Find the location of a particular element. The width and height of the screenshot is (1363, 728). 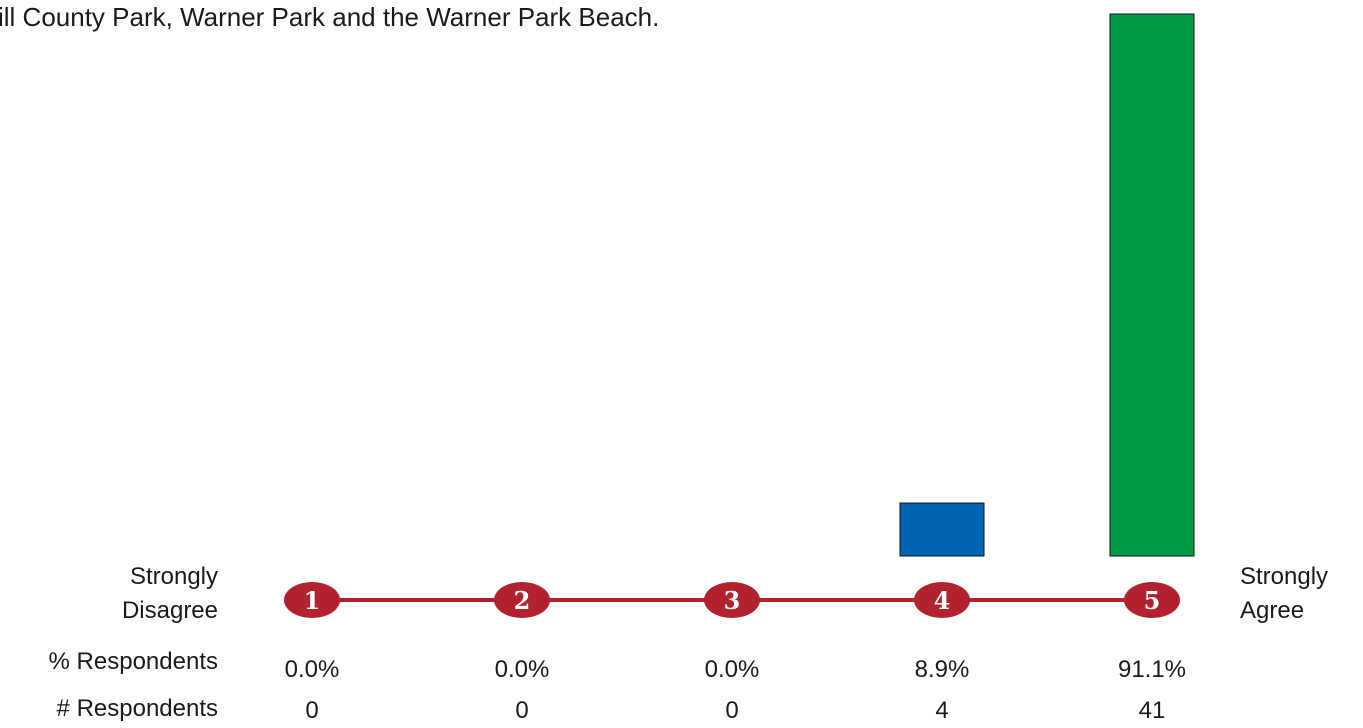

count-row-label: # Respondents is located at coordinates (137, 708).